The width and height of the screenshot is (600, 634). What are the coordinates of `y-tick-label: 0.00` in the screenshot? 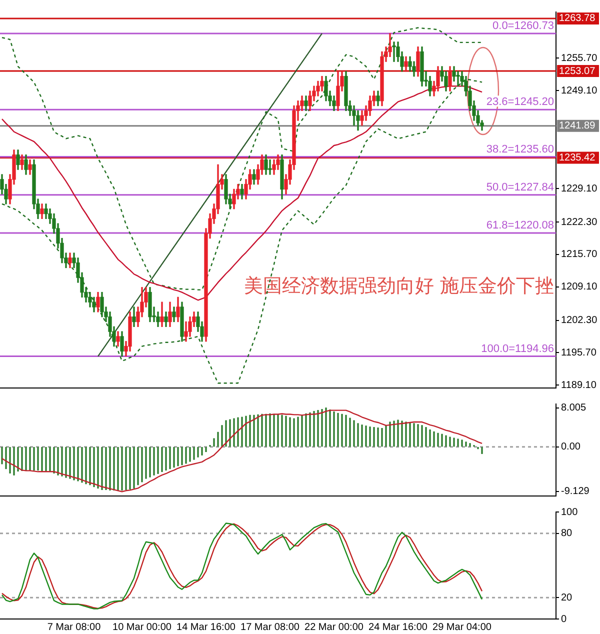 It's located at (571, 447).